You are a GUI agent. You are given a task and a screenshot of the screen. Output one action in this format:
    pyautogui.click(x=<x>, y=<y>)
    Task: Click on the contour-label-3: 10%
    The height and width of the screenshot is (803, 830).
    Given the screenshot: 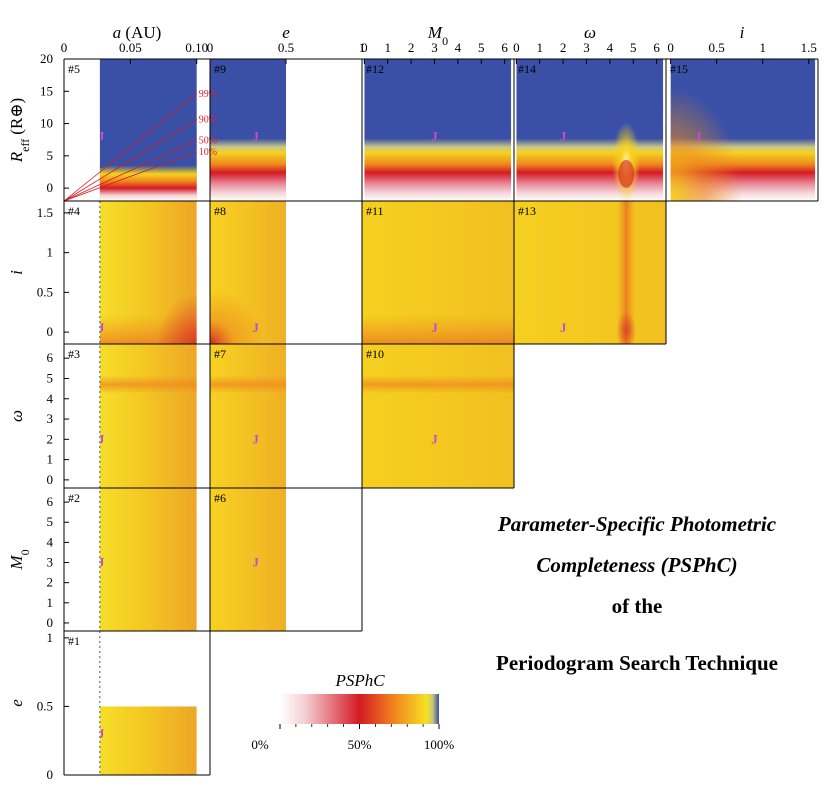 What is the action you would take?
    pyautogui.click(x=208, y=152)
    